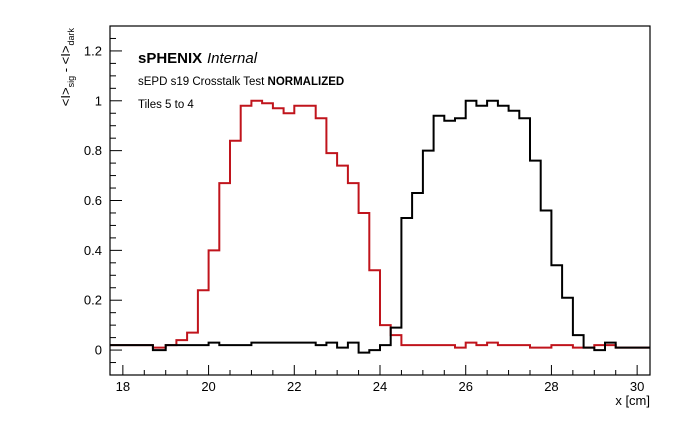 The height and width of the screenshot is (447, 698). I want to click on y-title-part-2: - <I>, so click(65, 61).